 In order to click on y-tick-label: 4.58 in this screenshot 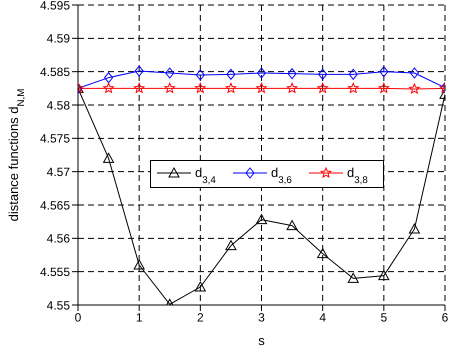, I will do `click(58, 105)`.